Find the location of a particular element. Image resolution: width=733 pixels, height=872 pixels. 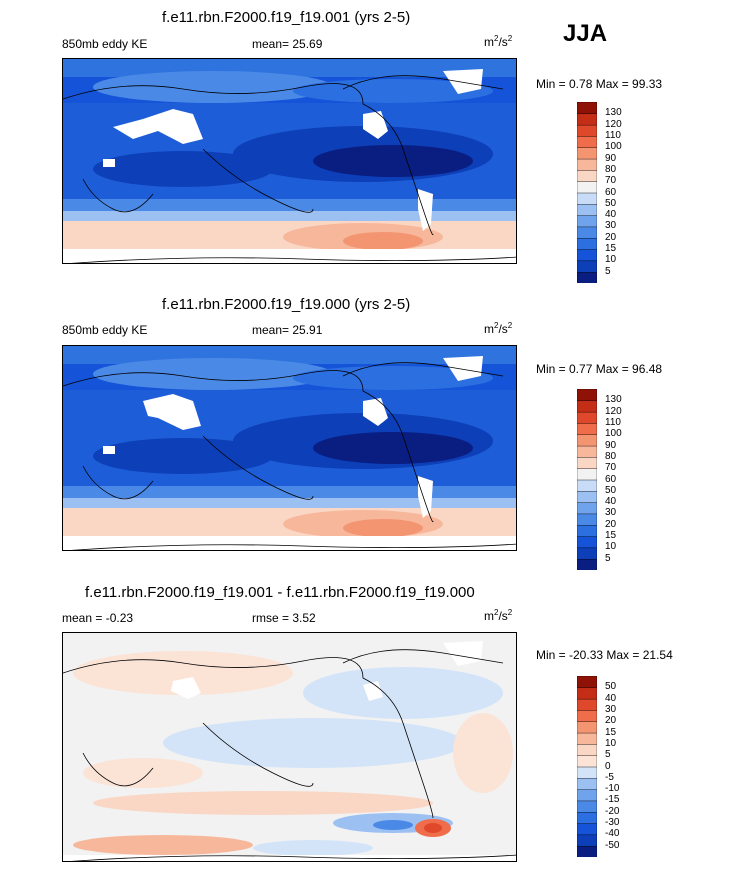

colorbar-tick-label: 0 is located at coordinates (608, 766).